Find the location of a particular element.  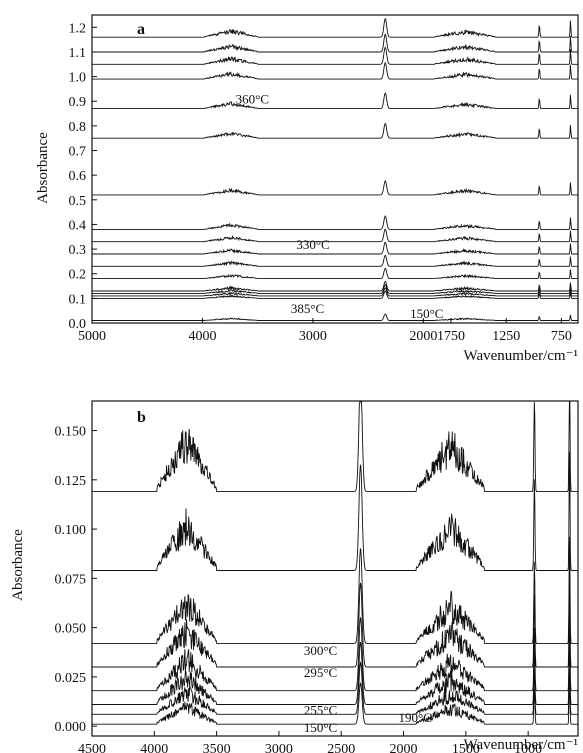

panel-b-letter: b is located at coordinates (141, 417).